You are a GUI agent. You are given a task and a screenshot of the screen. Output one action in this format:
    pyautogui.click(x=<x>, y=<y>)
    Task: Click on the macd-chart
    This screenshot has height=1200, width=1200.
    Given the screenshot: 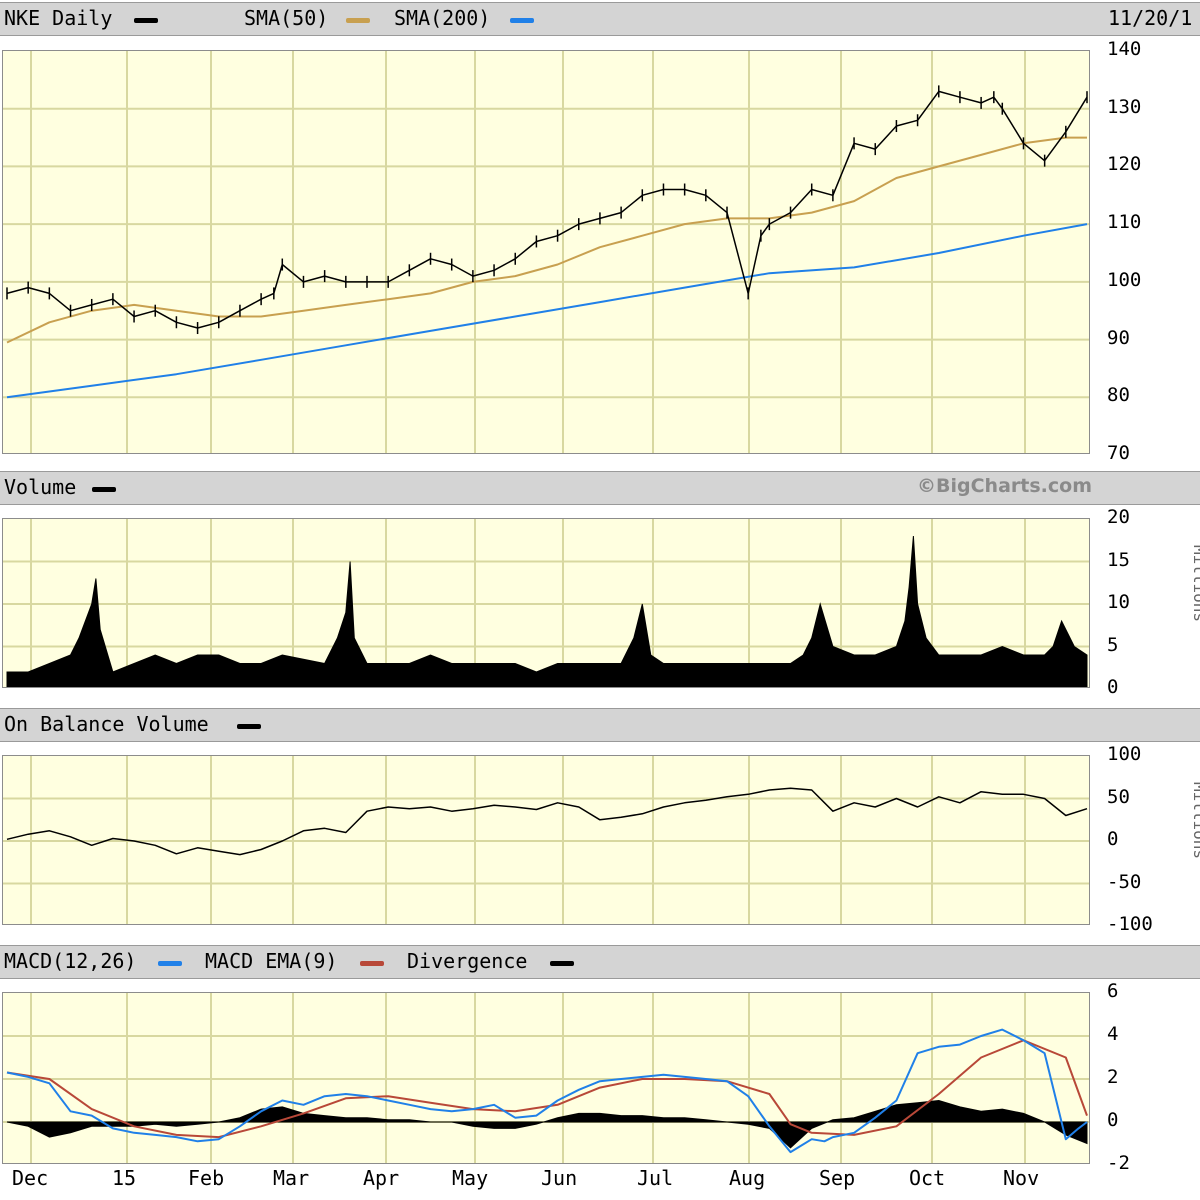 What is the action you would take?
    pyautogui.click(x=546, y=1078)
    